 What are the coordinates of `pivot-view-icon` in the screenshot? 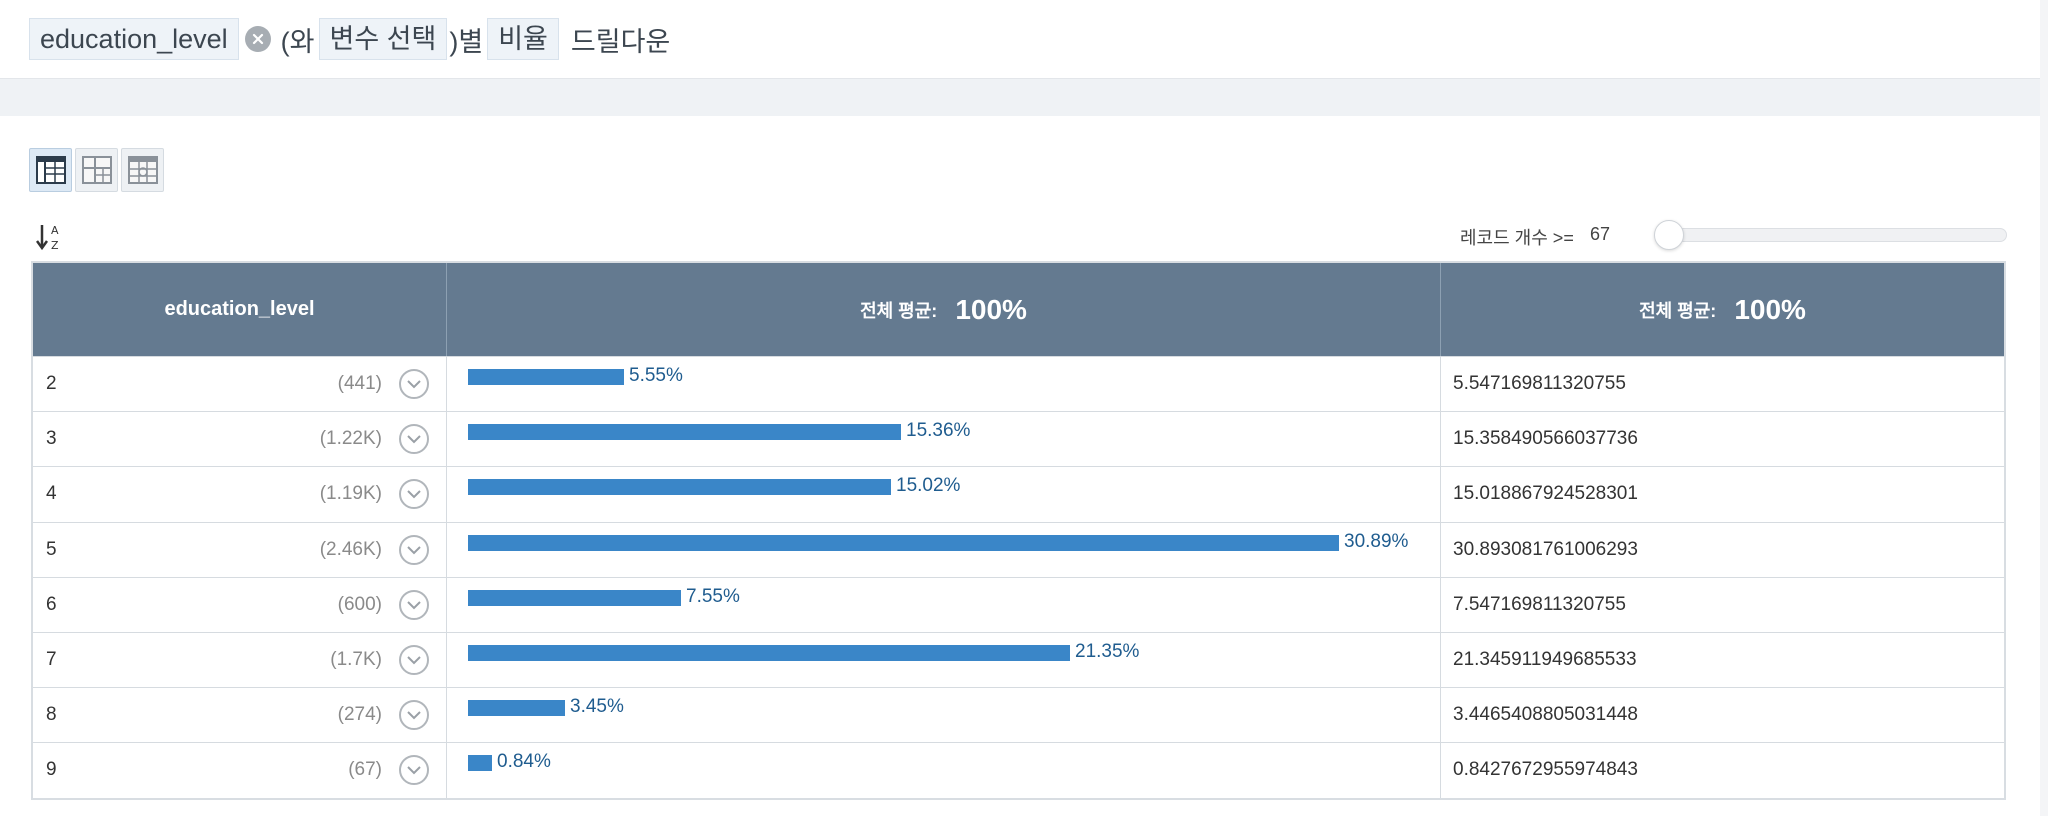 It's located at (96, 170).